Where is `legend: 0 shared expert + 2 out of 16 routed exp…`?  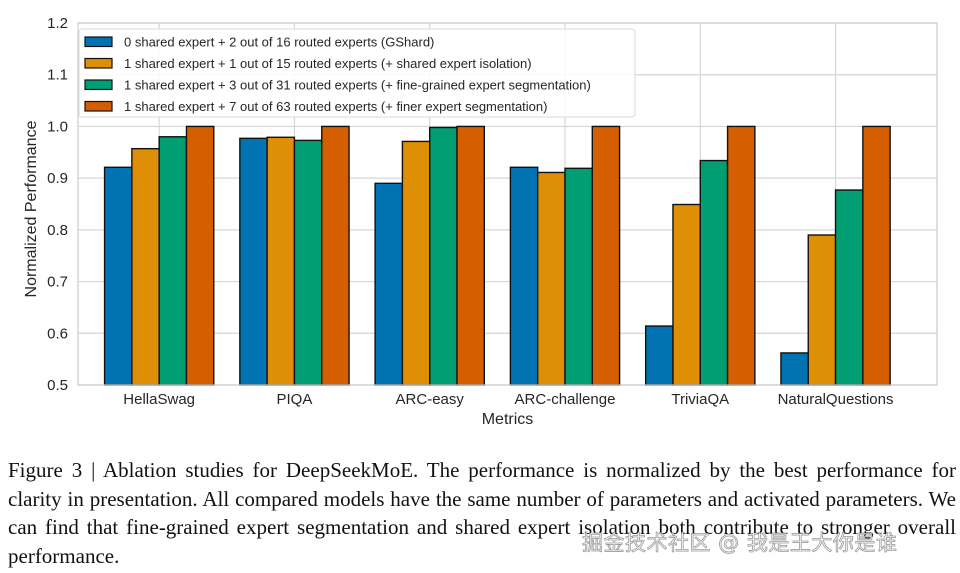
legend: 0 shared expert + 2 out of 16 routed exp… is located at coordinates (357, 73).